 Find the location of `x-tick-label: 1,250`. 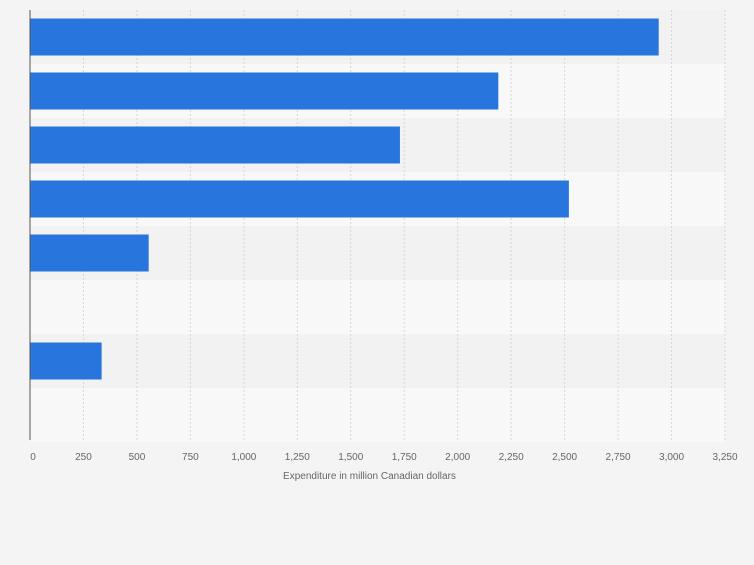

x-tick-label: 1,250 is located at coordinates (297, 457).